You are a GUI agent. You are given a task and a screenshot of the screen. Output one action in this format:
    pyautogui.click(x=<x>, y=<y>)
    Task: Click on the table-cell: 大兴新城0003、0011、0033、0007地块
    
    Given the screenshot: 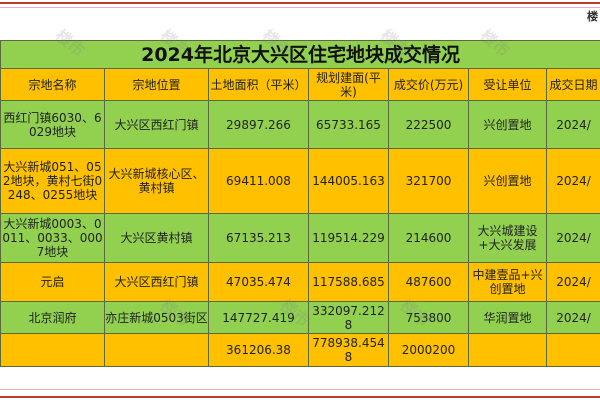 What is the action you would take?
    pyautogui.click(x=52, y=238)
    